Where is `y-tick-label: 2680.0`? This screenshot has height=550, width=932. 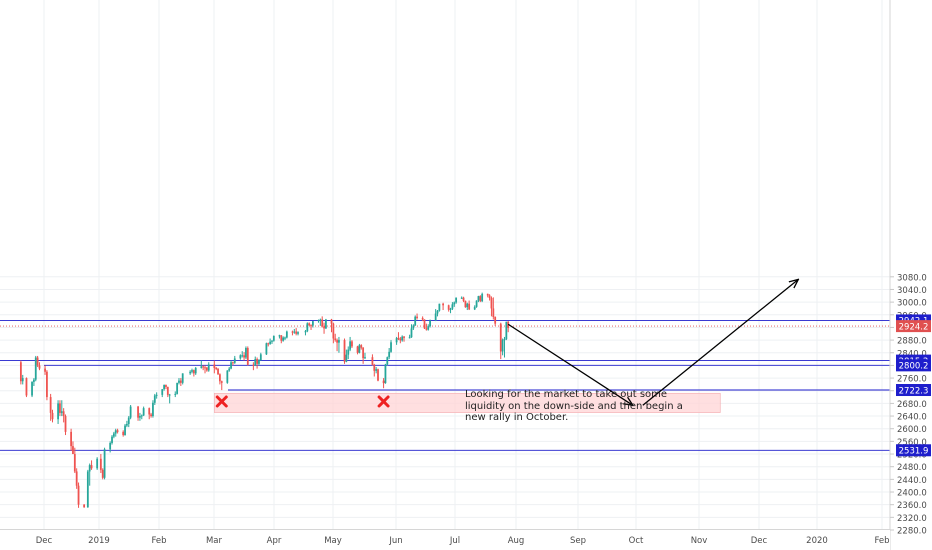
y-tick-label: 2680.0 is located at coordinates (912, 405).